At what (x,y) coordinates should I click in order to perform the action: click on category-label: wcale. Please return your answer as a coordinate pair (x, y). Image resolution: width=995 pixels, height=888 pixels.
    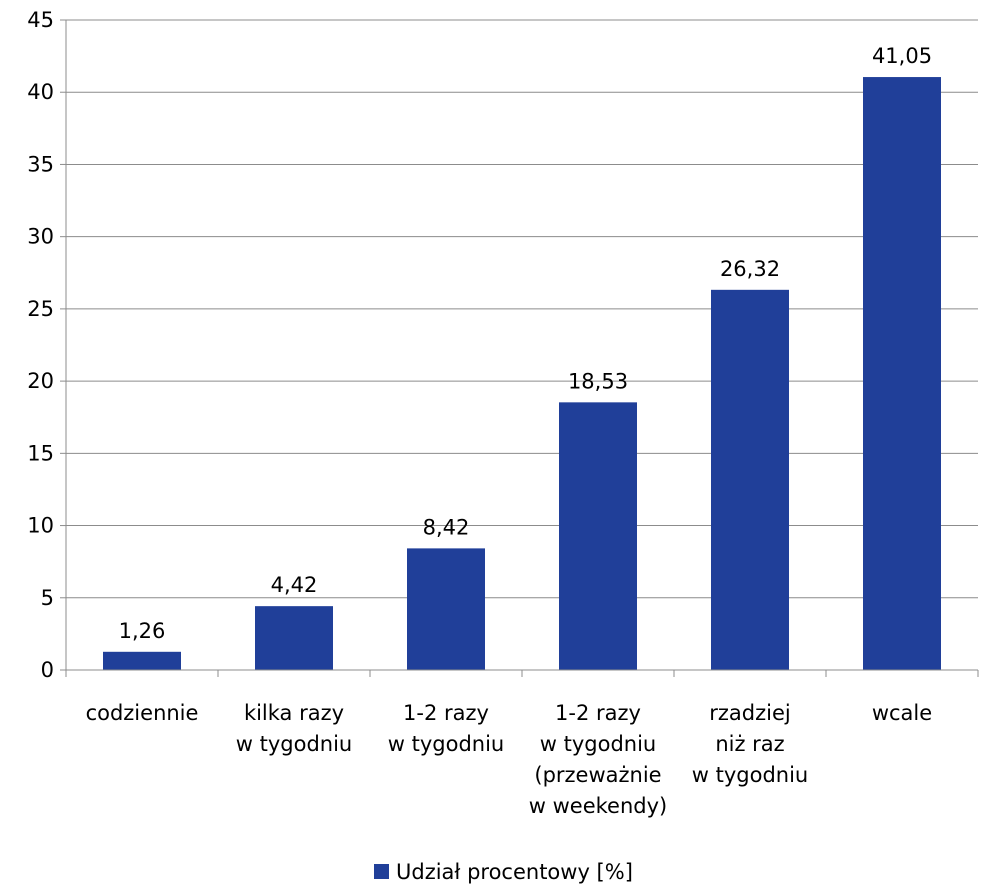
    Looking at the image, I should click on (902, 713).